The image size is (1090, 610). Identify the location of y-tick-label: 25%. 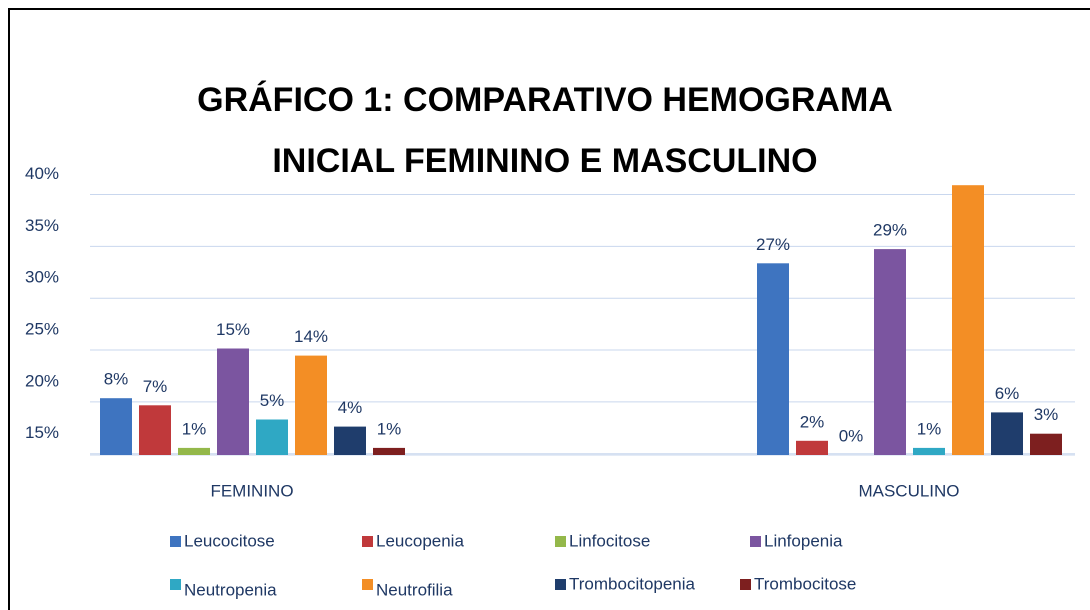
(42, 329).